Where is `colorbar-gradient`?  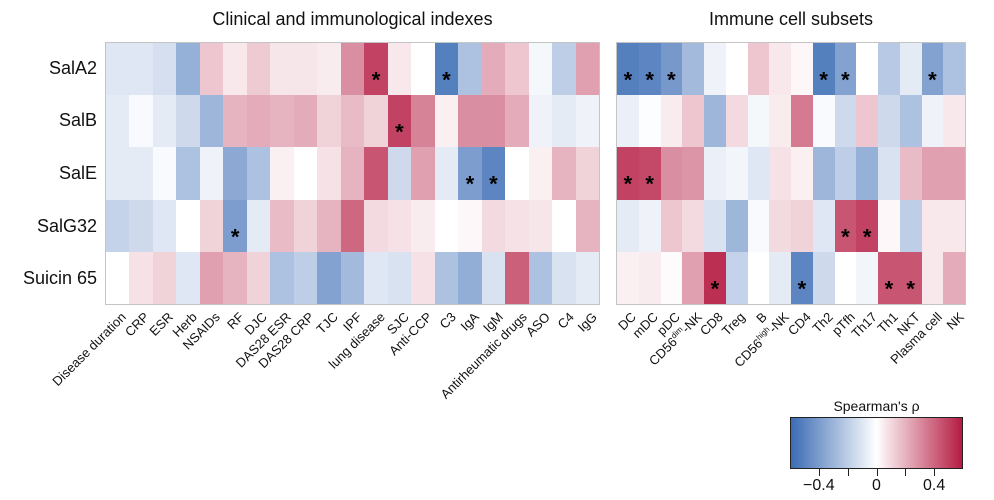 colorbar-gradient is located at coordinates (876, 443).